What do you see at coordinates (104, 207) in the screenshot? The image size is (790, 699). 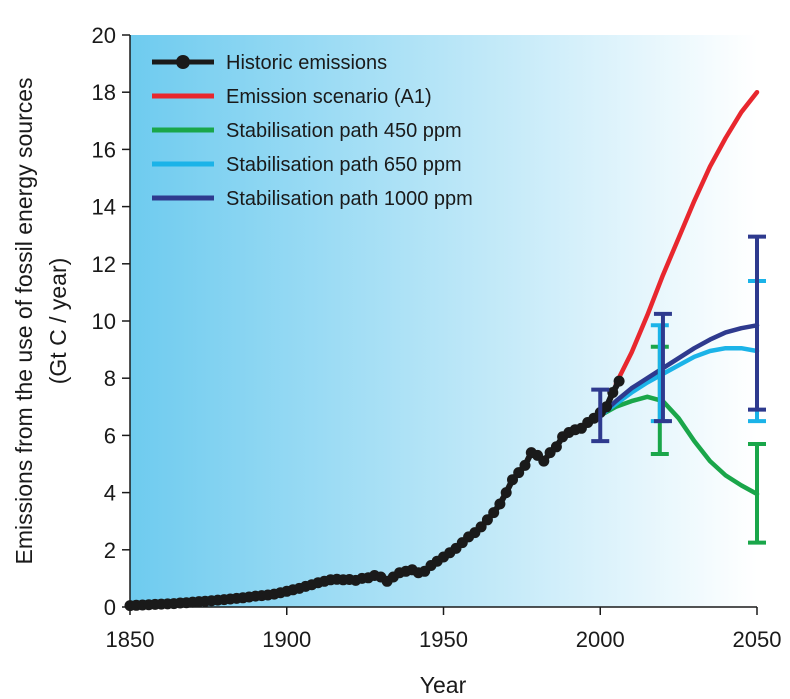 I see `y-tick-label: 14` at bounding box center [104, 207].